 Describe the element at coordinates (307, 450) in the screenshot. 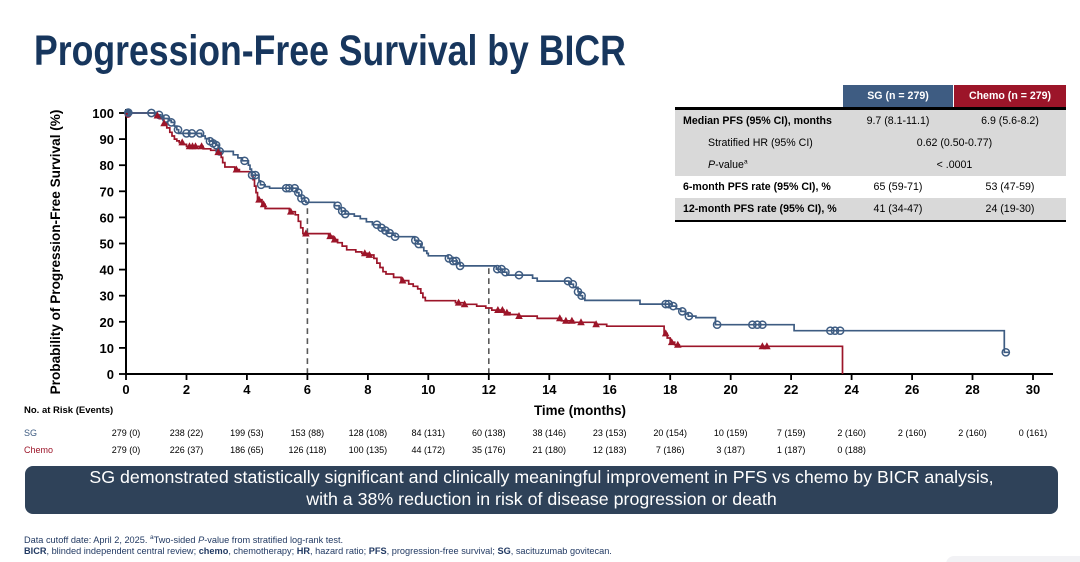

I see `svg-text: 126 (118)` at that location.